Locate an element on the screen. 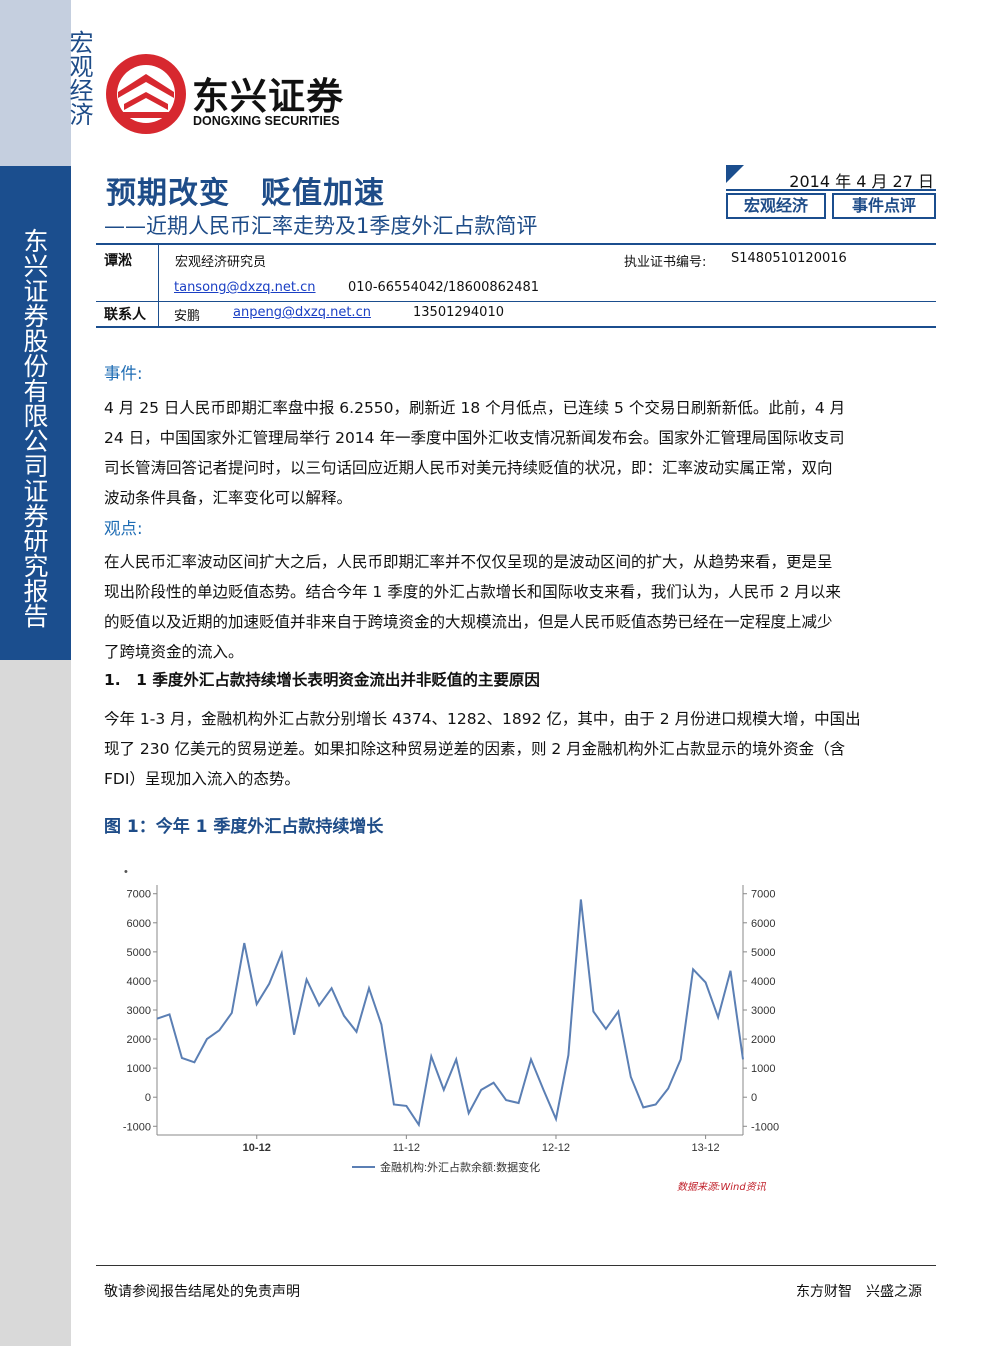 The image size is (993, 1346). sidebar-company-band: 东兴证券股份有限公司证券研究报告 is located at coordinates (35, 413).